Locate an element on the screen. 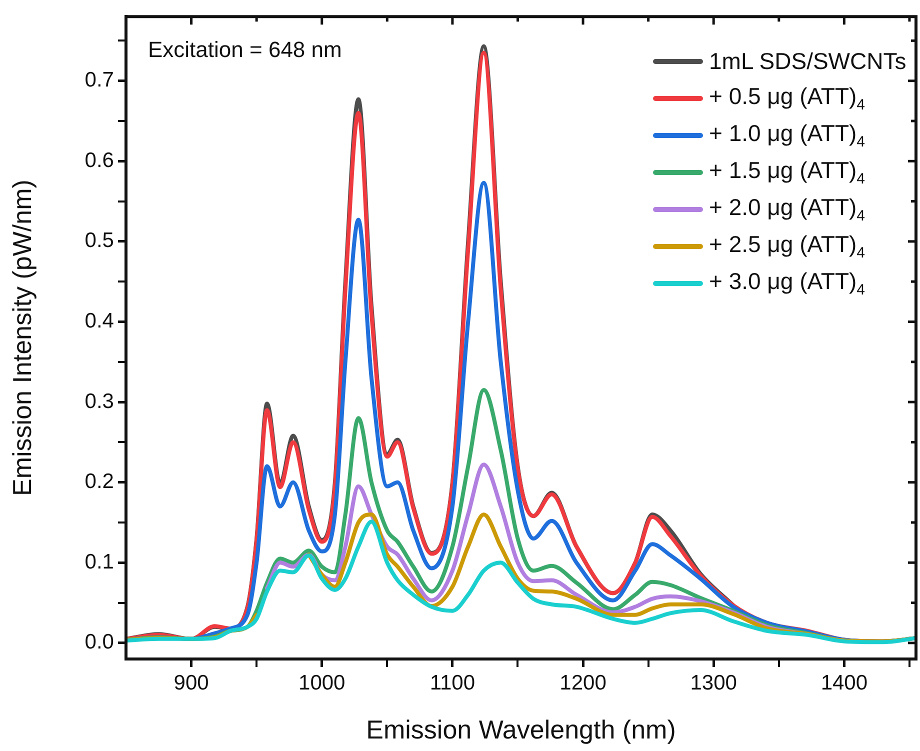  y-tick-label: 0.5 is located at coordinates (99, 240).